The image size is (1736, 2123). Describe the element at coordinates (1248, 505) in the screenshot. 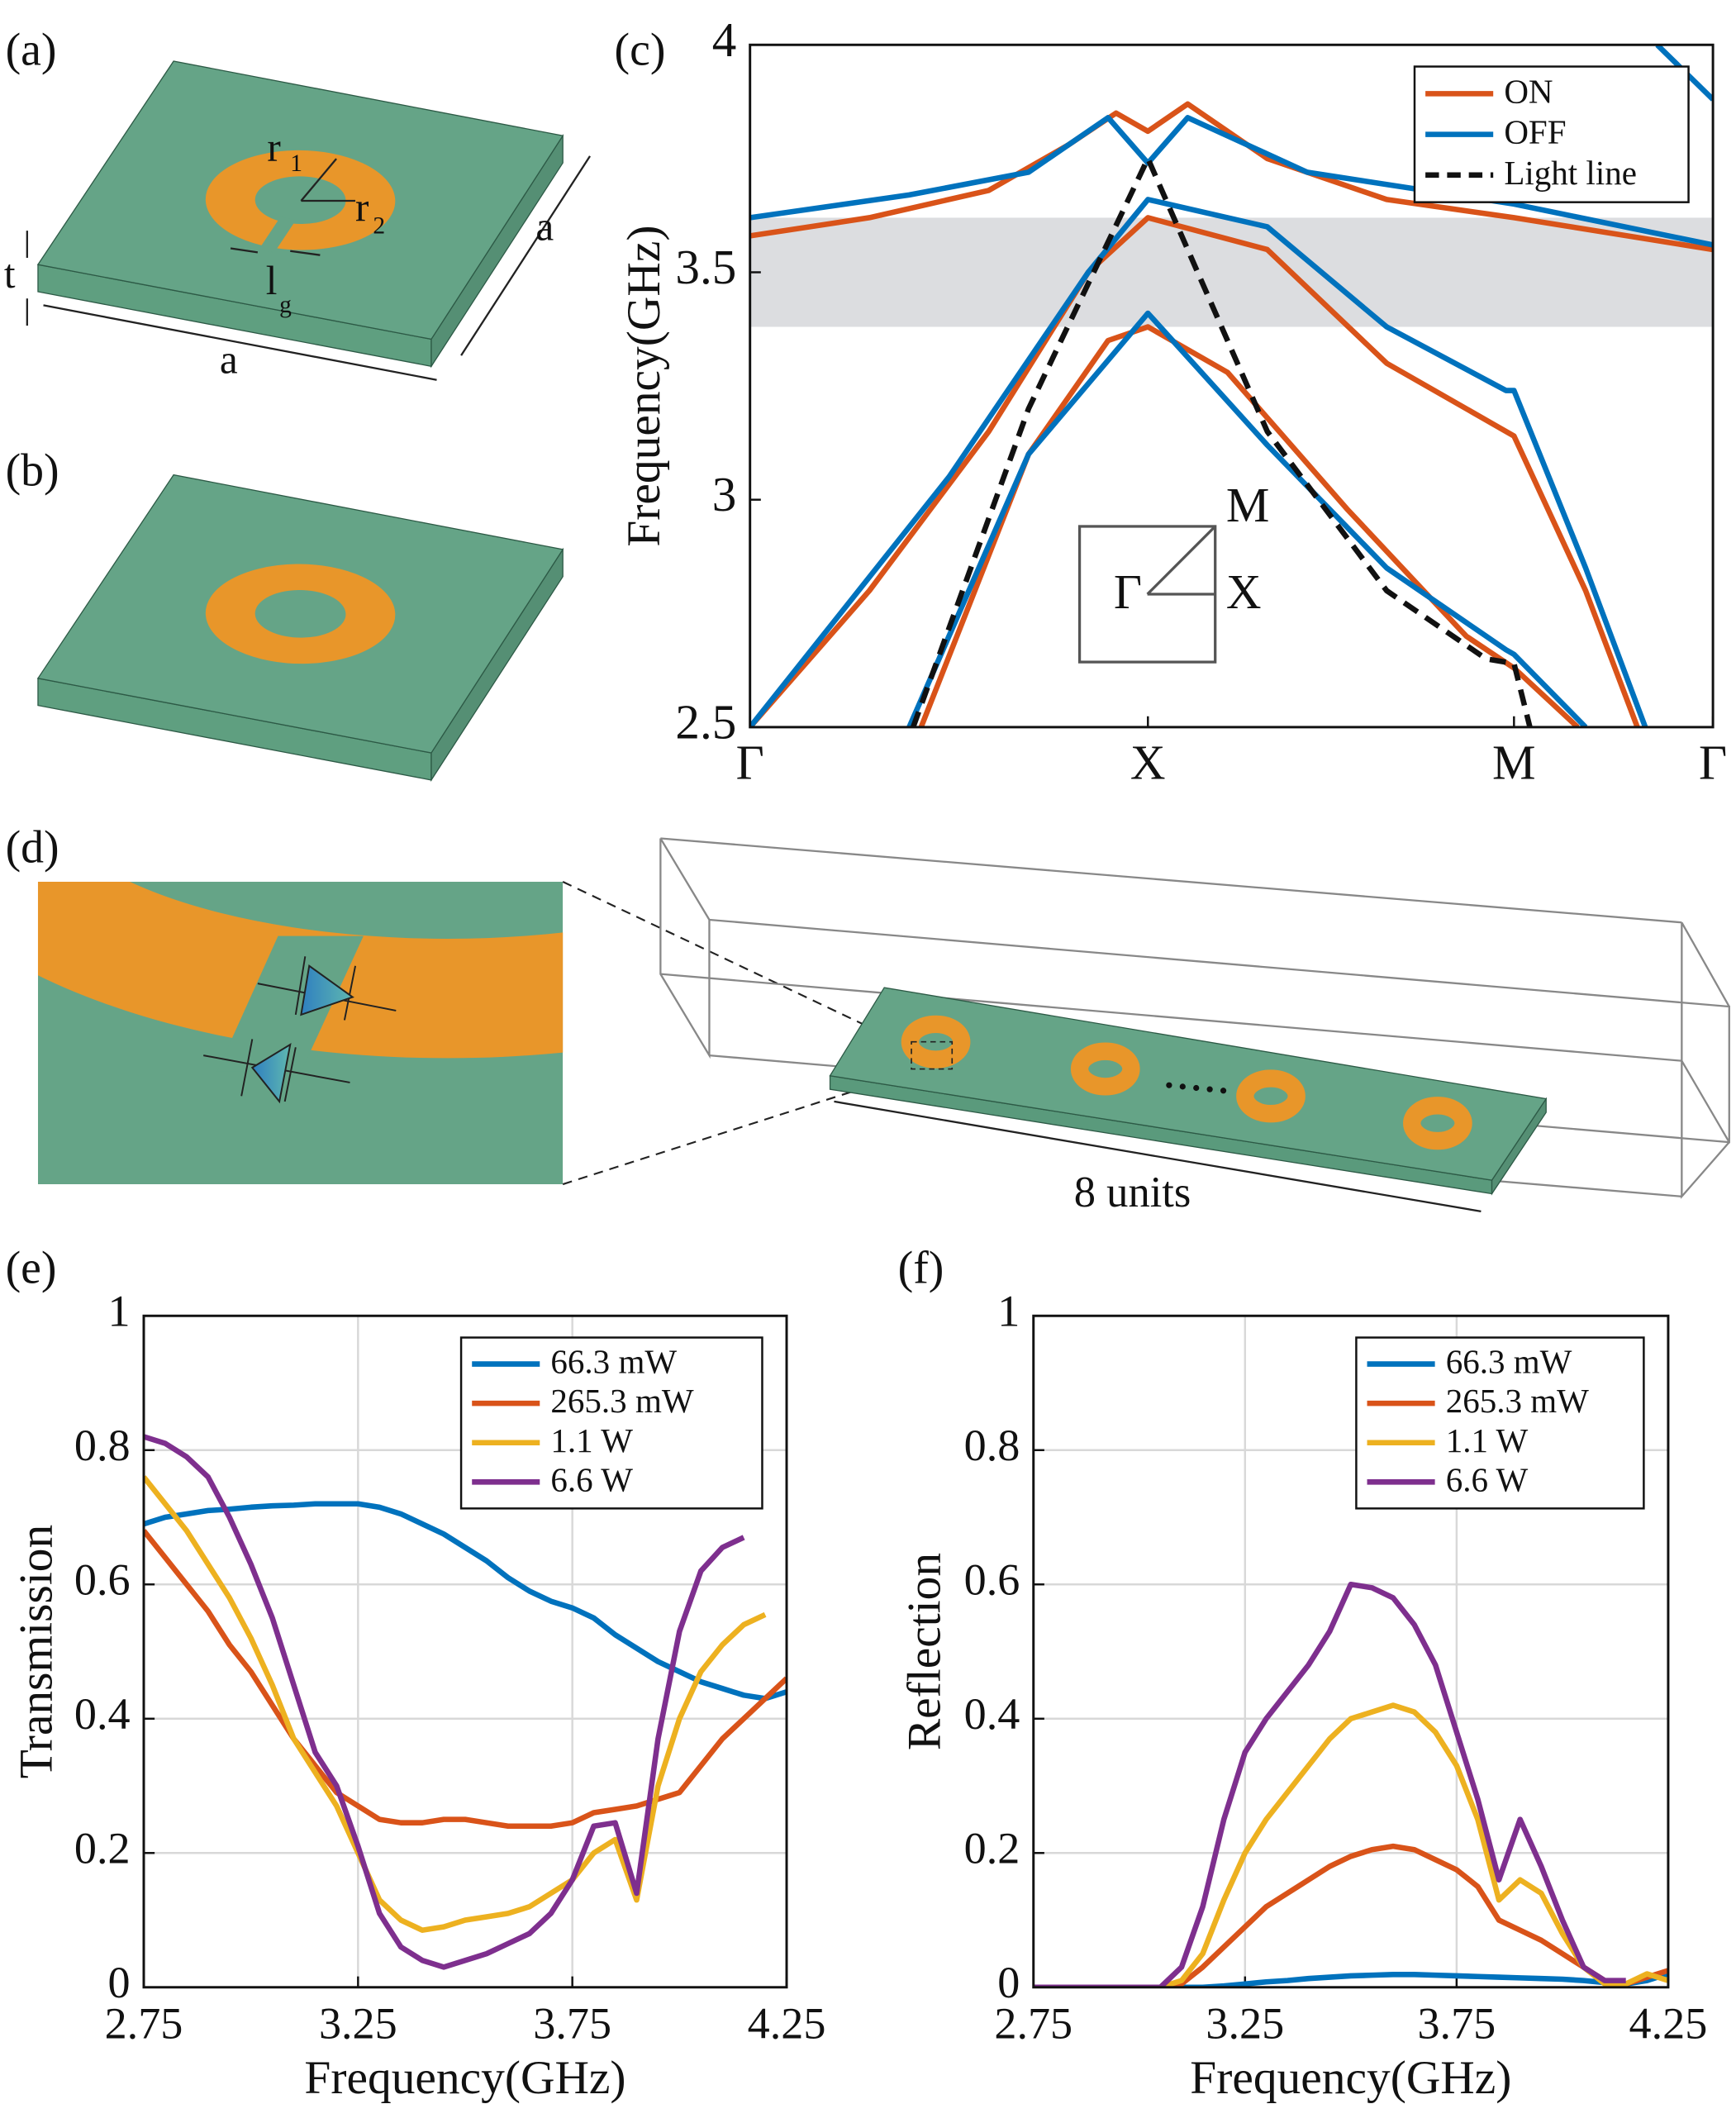

I see `symmetry-label: M` at that location.